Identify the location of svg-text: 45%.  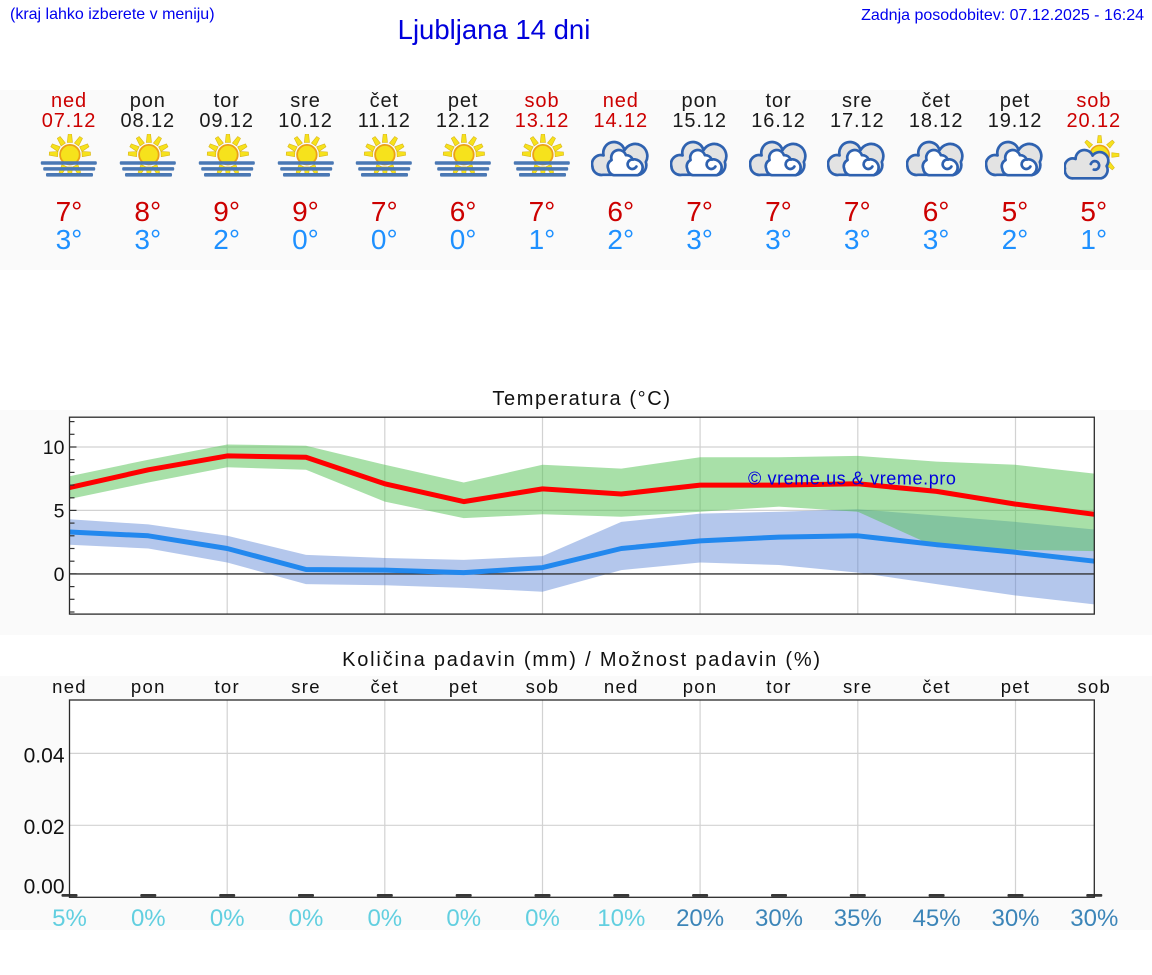
(937, 918).